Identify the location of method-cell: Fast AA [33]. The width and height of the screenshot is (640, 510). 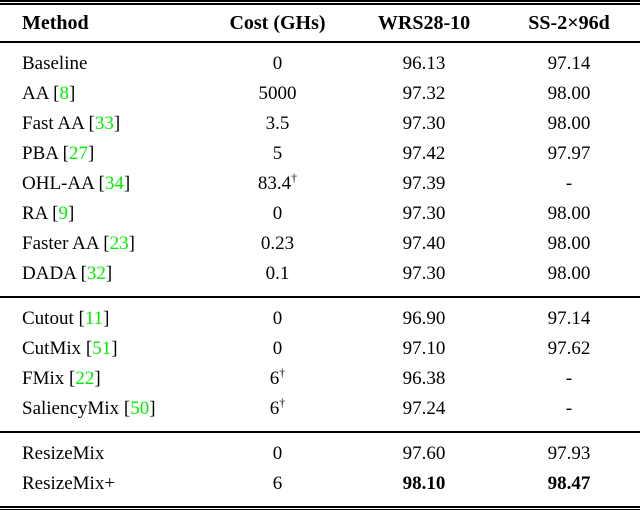
(71, 123).